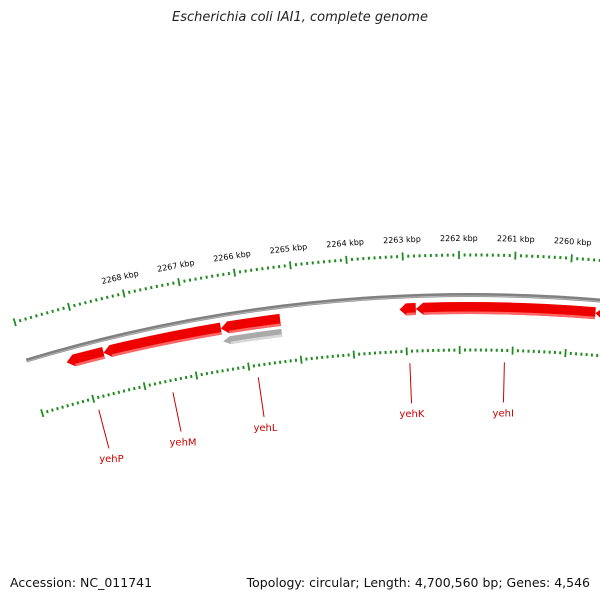 The image size is (600, 600). I want to click on kbp-tick-label: 2260 kbp, so click(573, 241).